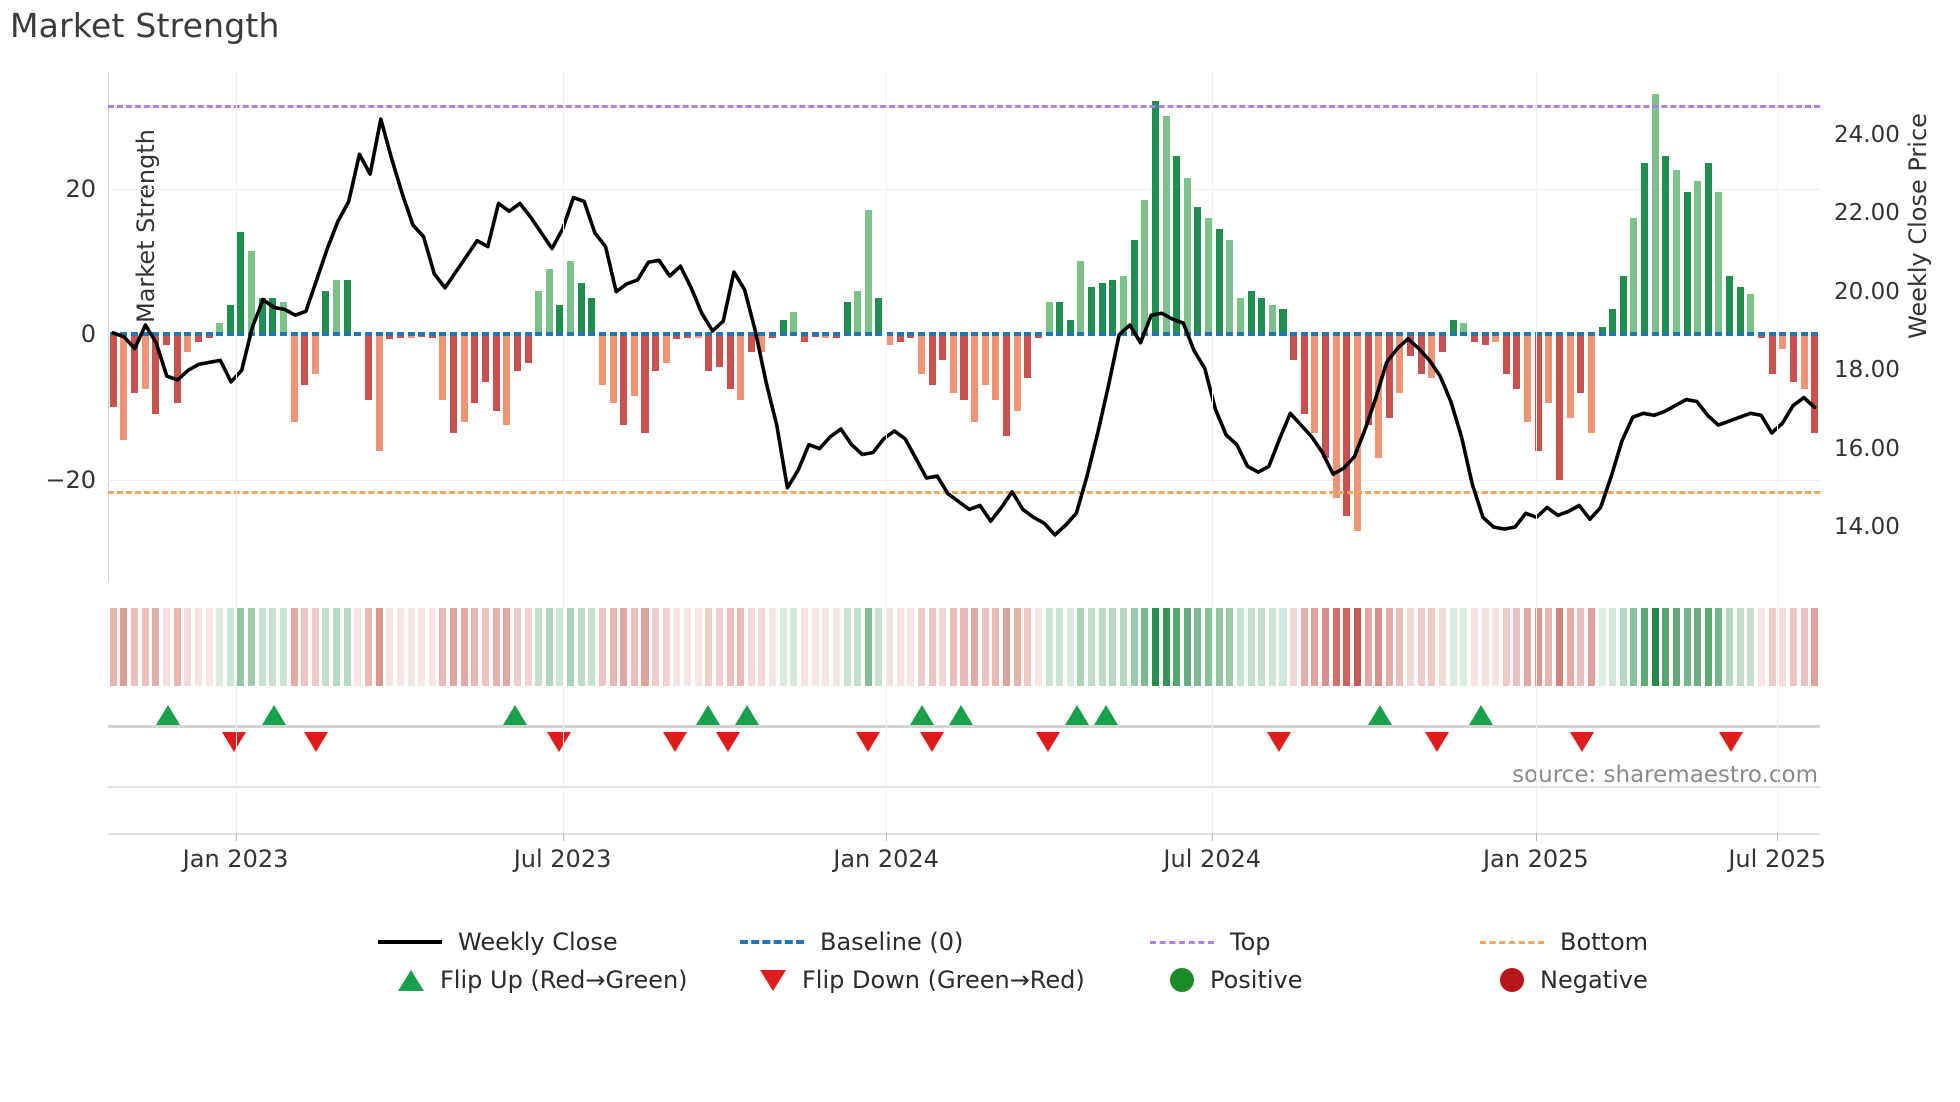 Image resolution: width=1960 pixels, height=1102 pixels. I want to click on x-tick-mark, so click(1778, 837).